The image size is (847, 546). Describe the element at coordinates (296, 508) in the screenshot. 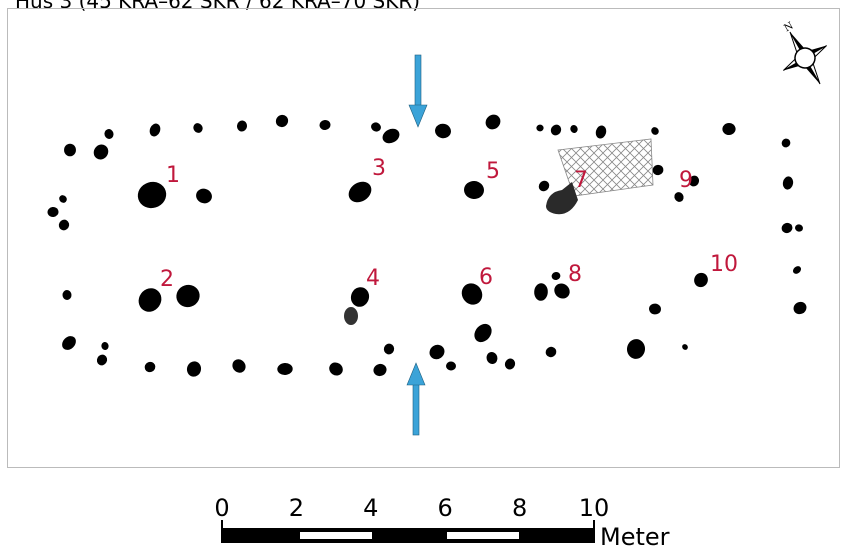

I see `scale-tick-label: 2` at that location.